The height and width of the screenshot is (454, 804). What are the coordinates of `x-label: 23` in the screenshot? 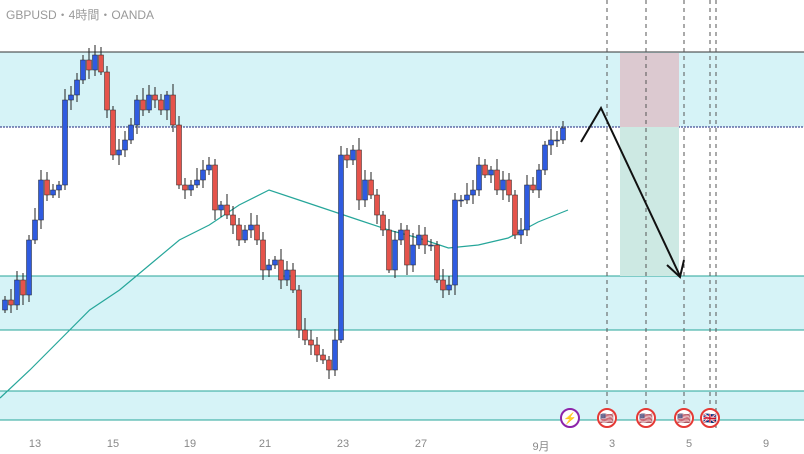 It's located at (343, 444).